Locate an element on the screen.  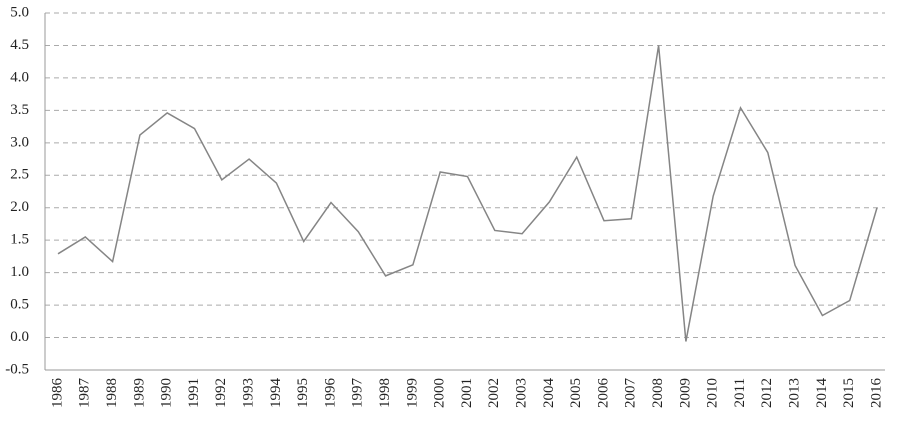
x-tick-label: 2006 is located at coordinates (603, 393).